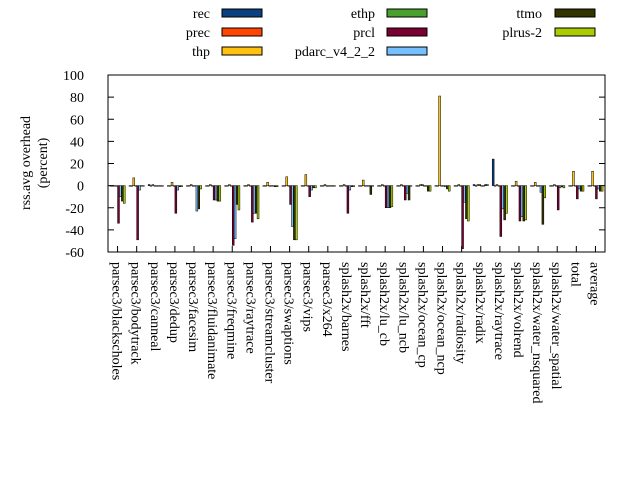  Describe the element at coordinates (269, 186) in the screenshot. I see `bar-ethp-parsec3/streamcluster` at that location.